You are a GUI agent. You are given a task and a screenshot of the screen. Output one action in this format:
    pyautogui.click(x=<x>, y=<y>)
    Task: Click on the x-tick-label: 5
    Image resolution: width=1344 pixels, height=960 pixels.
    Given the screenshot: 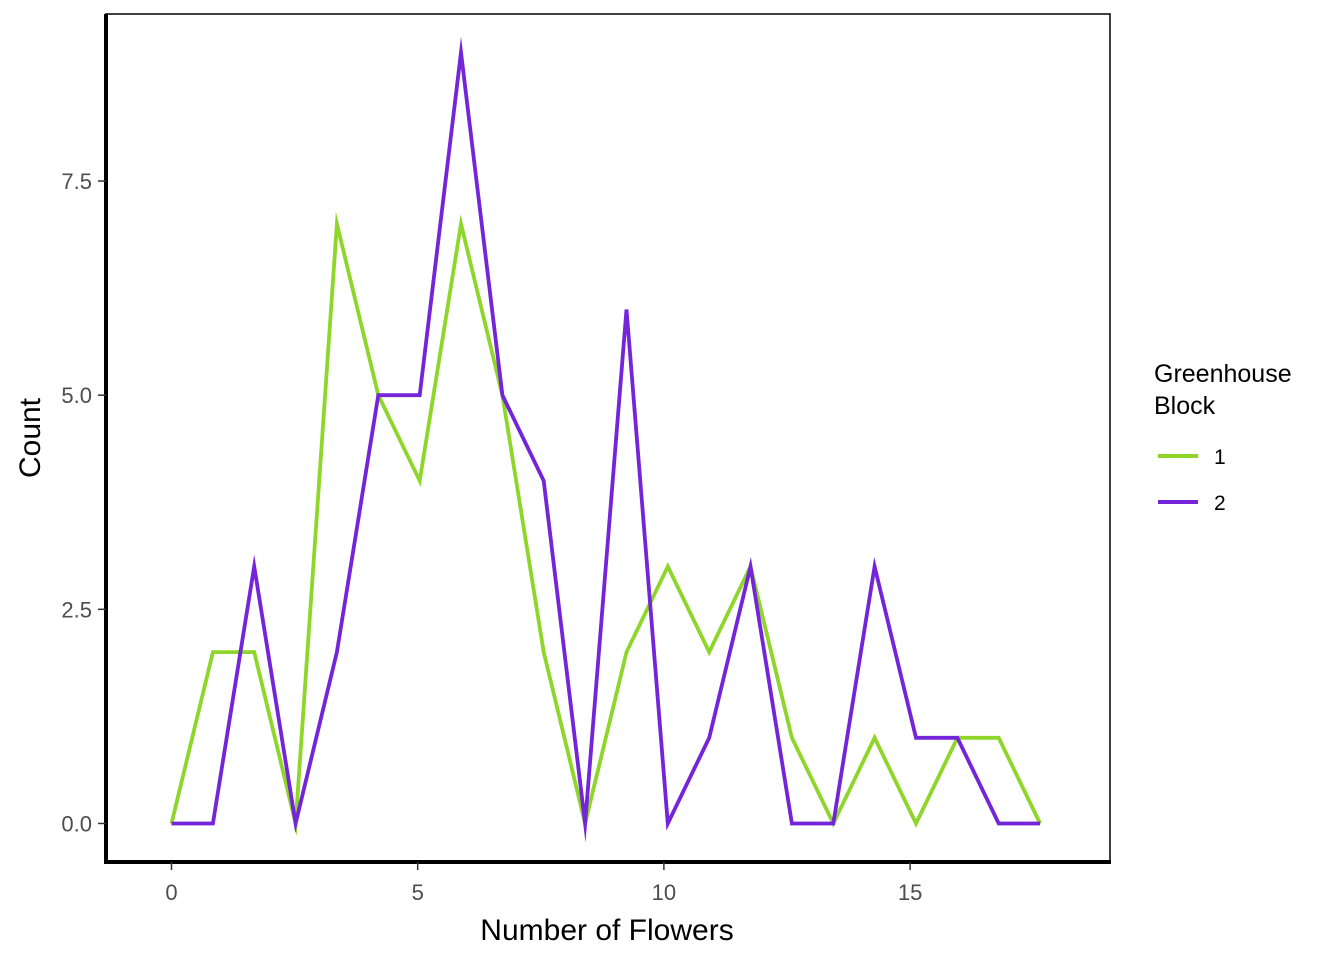 What is the action you would take?
    pyautogui.click(x=418, y=892)
    